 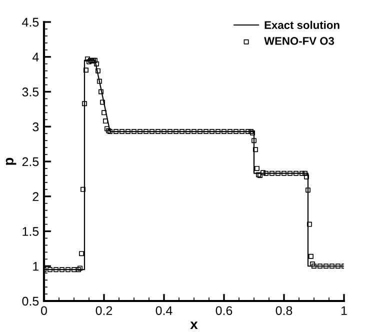 I want to click on legend-label: WENO-FV O3, so click(x=299, y=41).